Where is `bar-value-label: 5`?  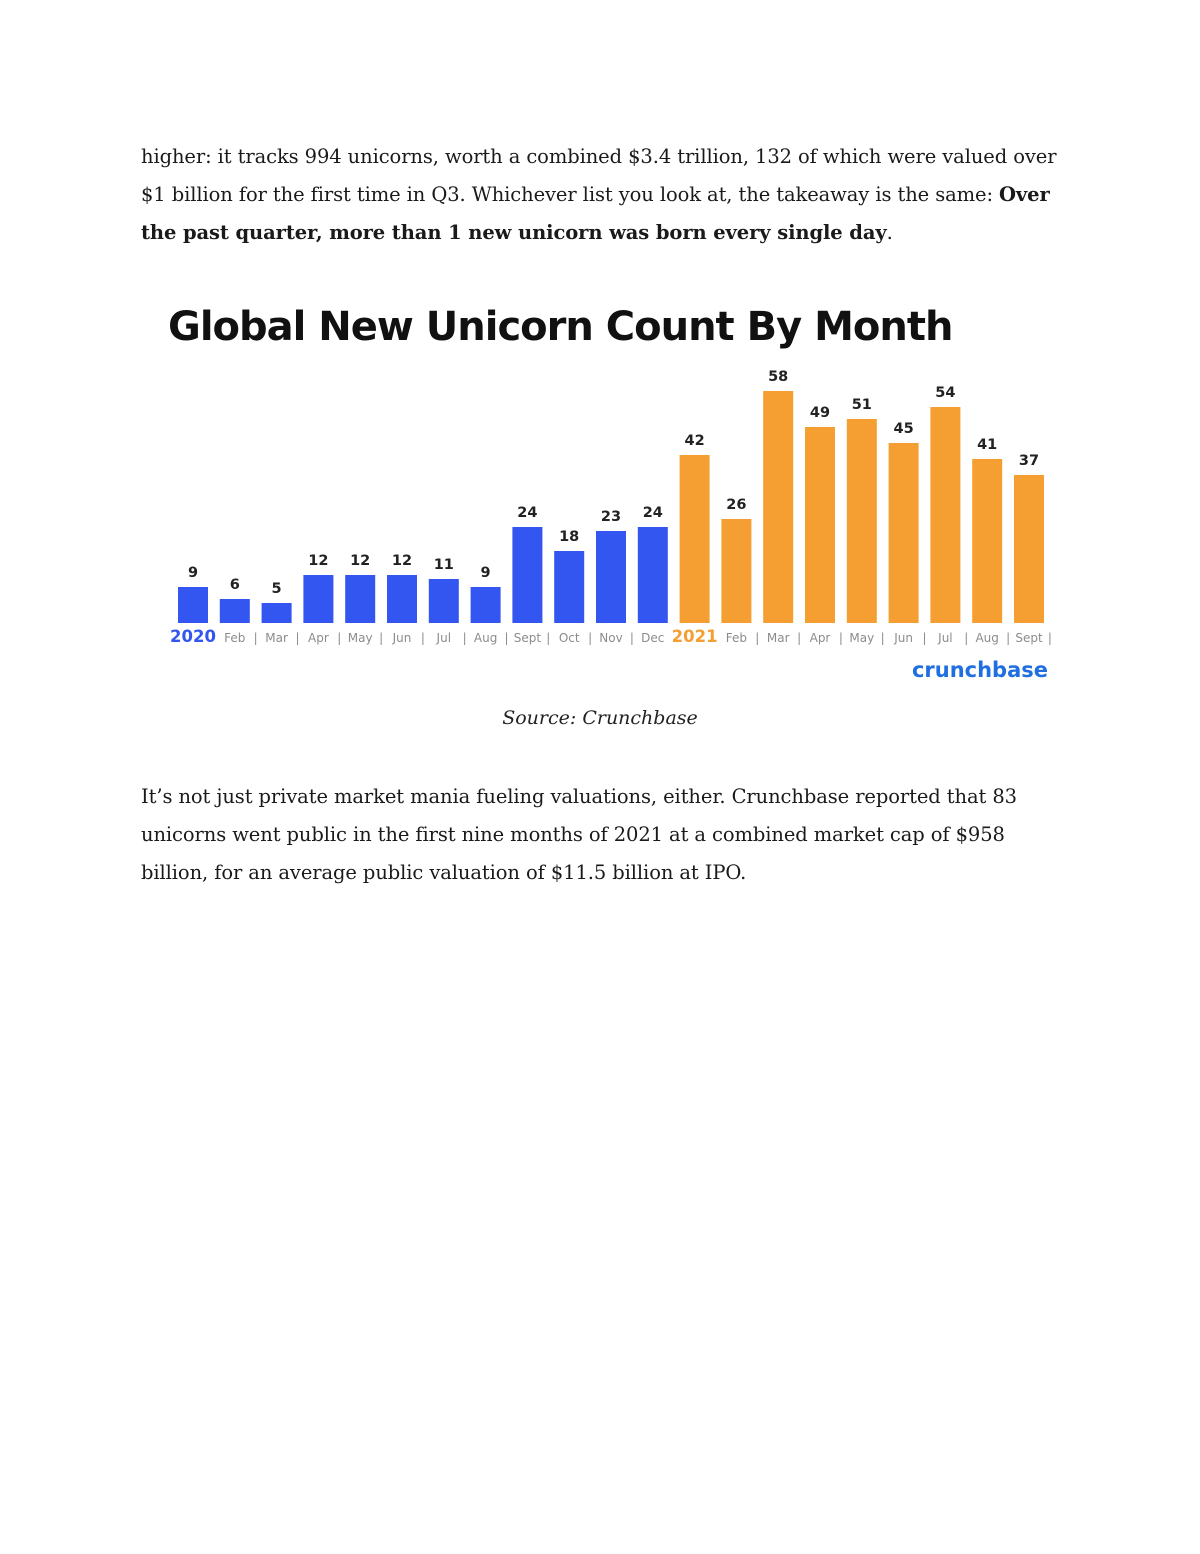 bar-value-label: 5 is located at coordinates (277, 589).